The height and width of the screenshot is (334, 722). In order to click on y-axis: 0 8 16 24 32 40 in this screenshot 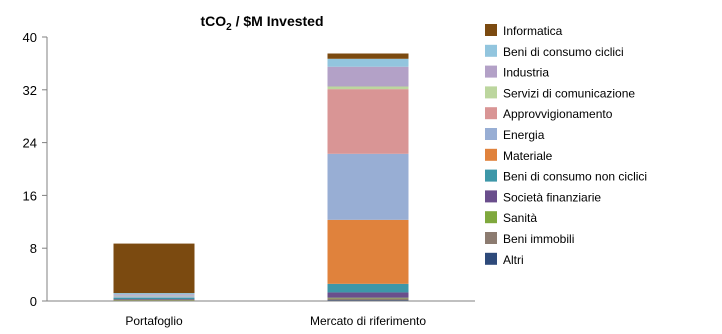, I will do `click(35, 169)`.